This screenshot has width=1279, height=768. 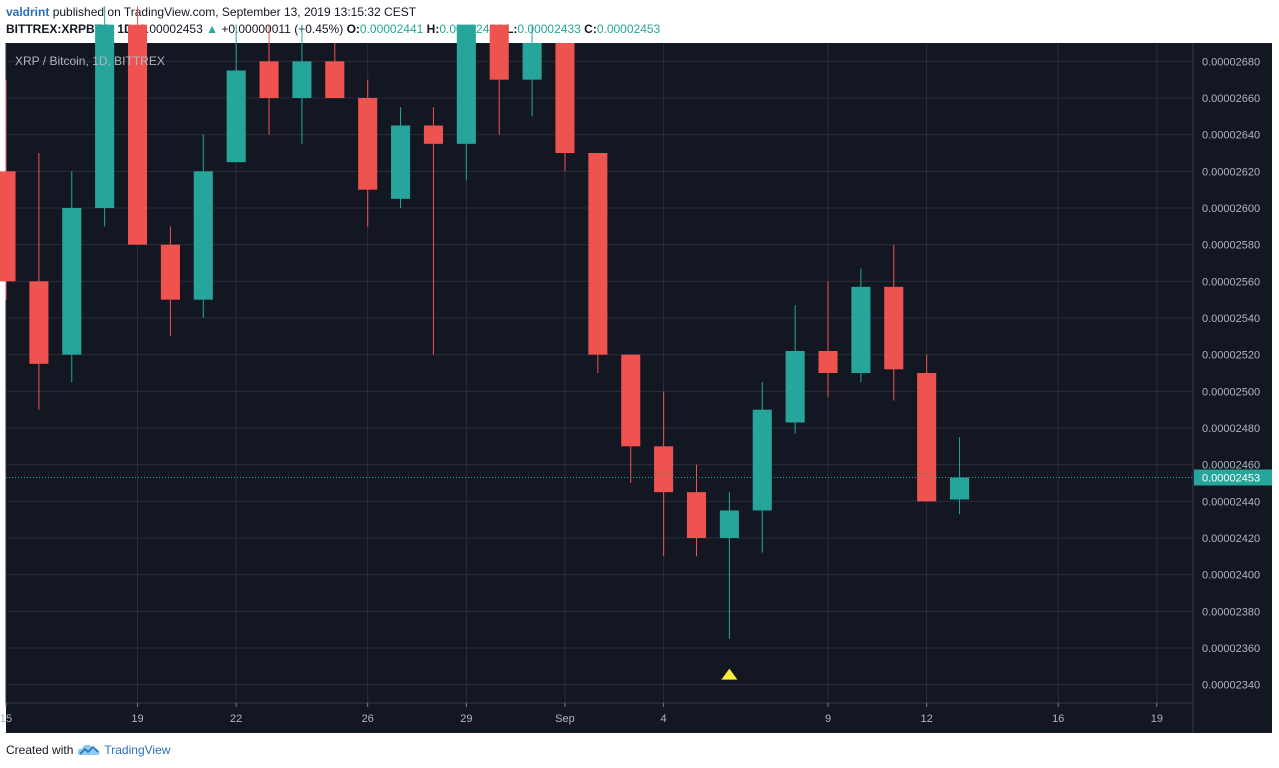 I want to click on open-value: 0.00002441, so click(x=391, y=29).